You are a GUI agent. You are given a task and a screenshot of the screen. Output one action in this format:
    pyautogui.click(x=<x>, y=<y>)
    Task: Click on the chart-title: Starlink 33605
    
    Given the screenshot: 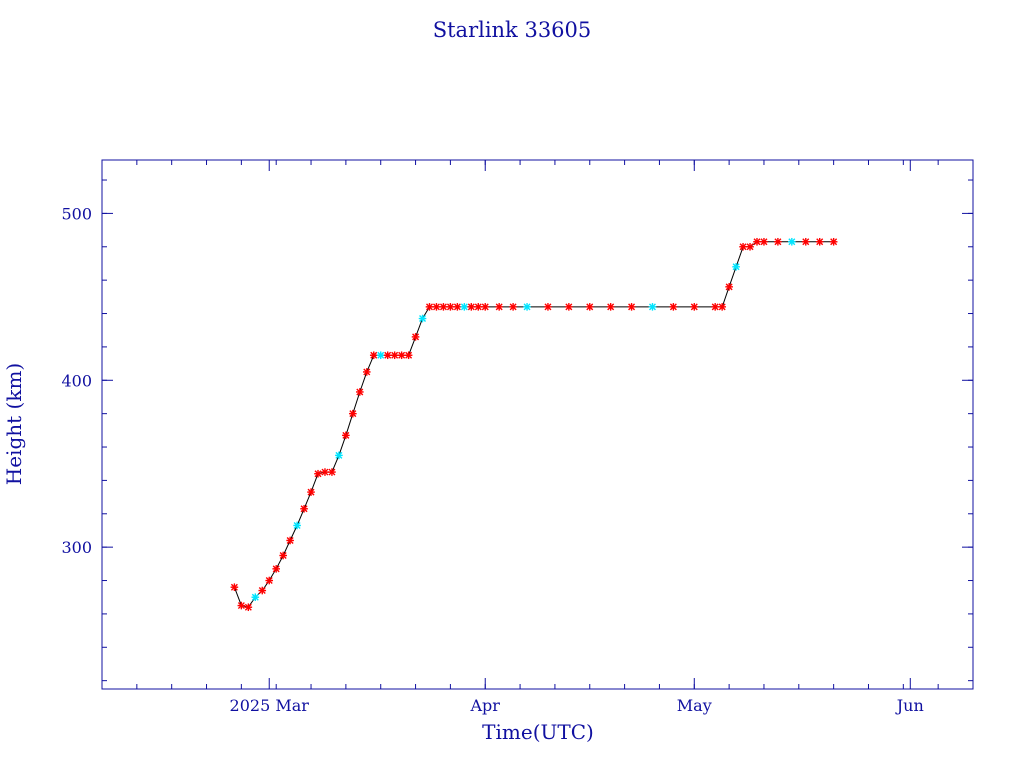 What is the action you would take?
    pyautogui.click(x=512, y=30)
    